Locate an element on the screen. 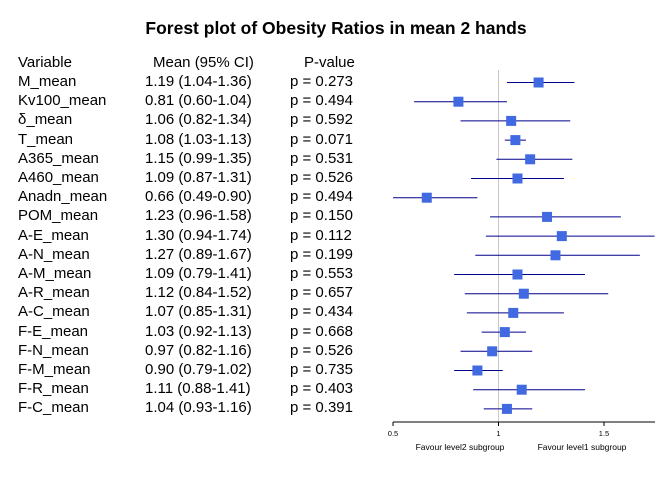  p-value-column-header: P-value is located at coordinates (329, 62).